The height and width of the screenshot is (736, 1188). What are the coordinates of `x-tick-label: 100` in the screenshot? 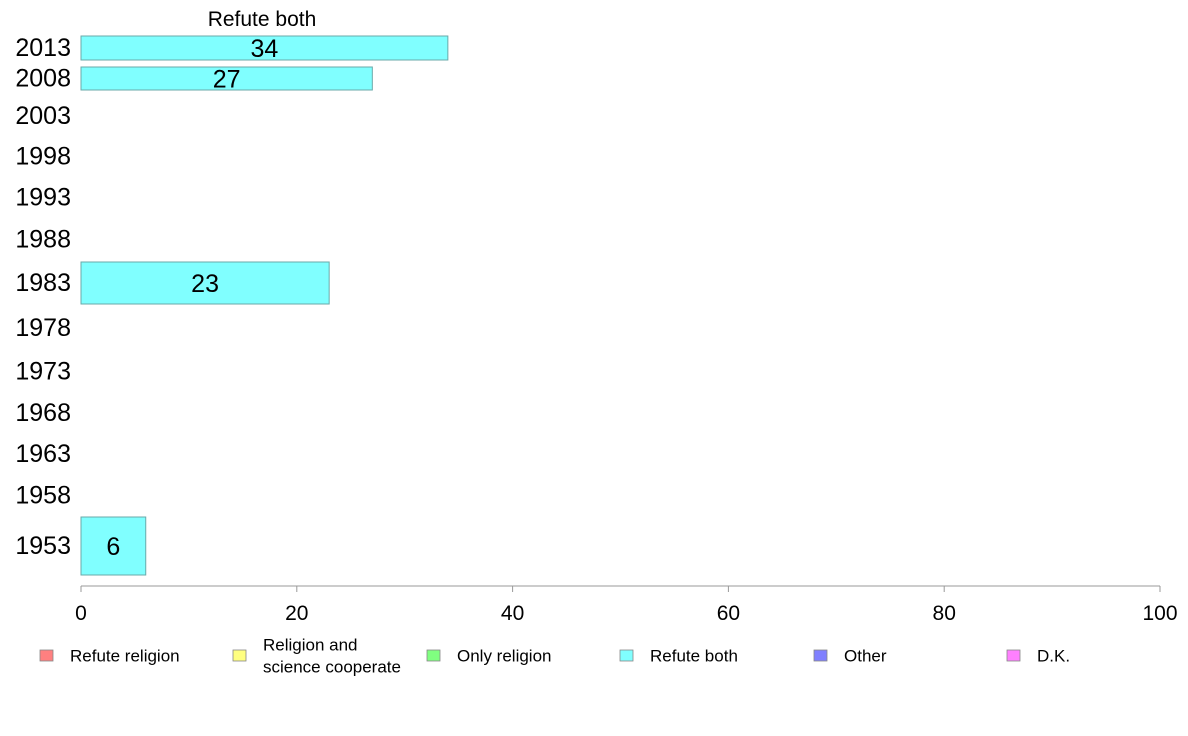 It's located at (1159, 613).